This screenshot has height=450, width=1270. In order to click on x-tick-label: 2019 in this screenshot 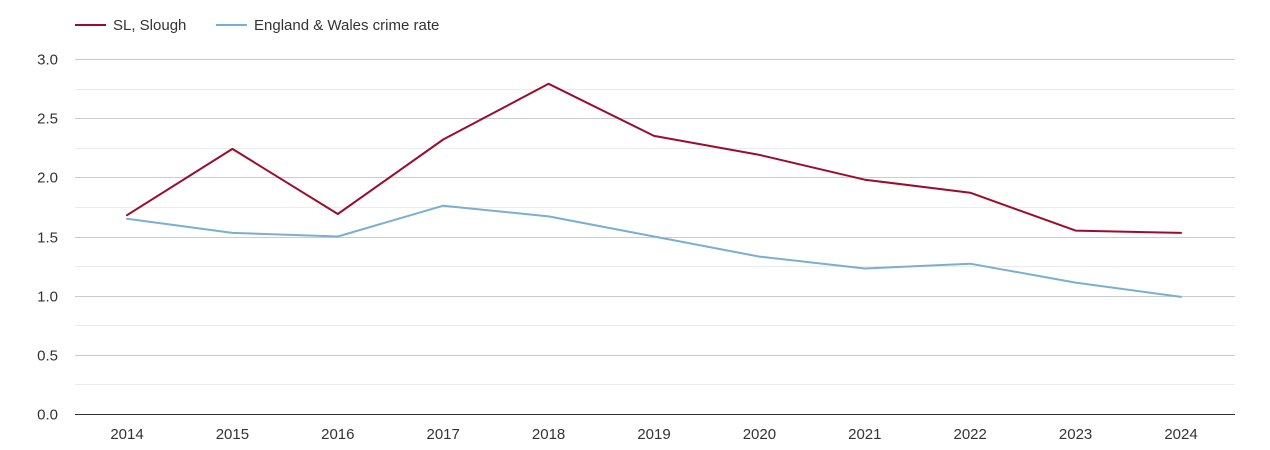, I will do `click(653, 434)`.